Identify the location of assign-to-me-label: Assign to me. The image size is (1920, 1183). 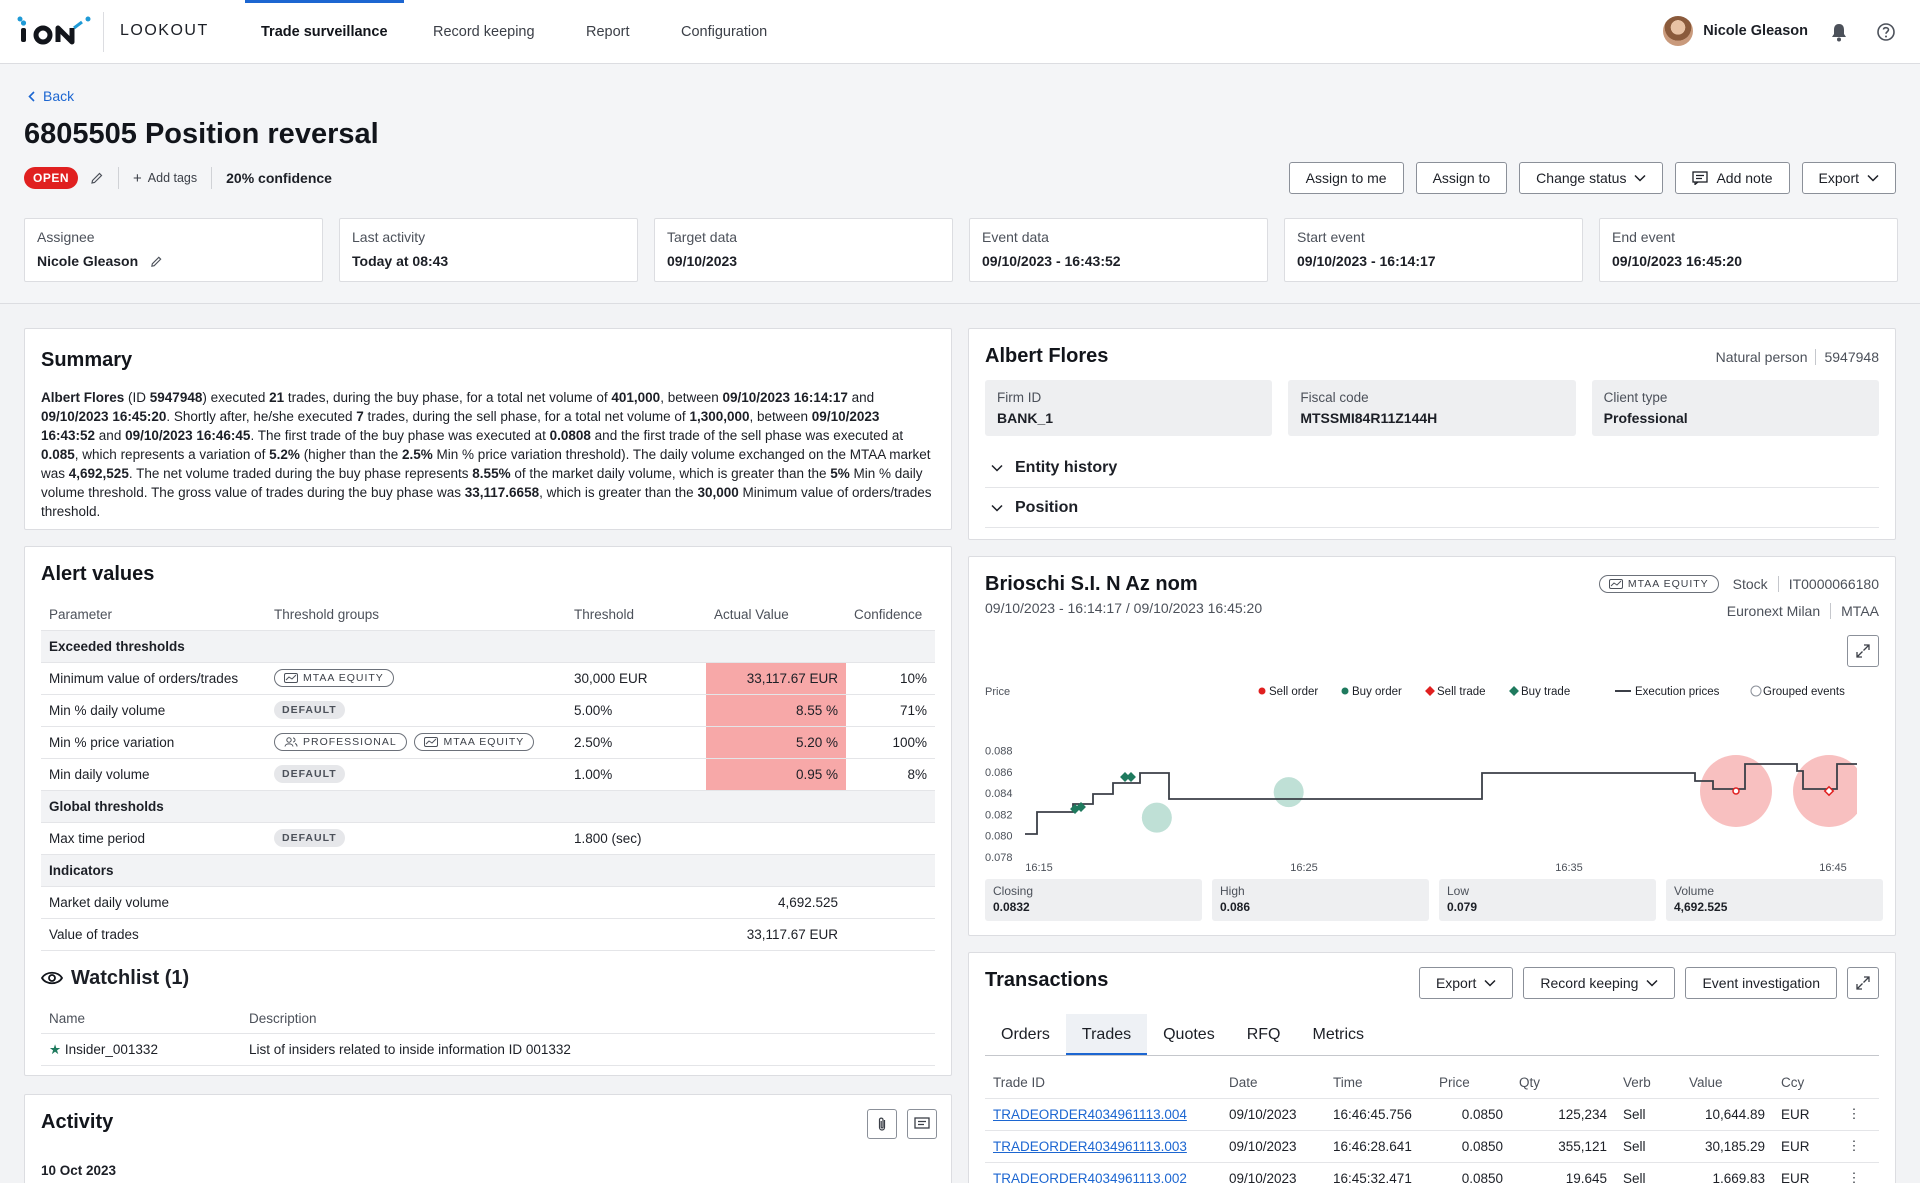
(1346, 178).